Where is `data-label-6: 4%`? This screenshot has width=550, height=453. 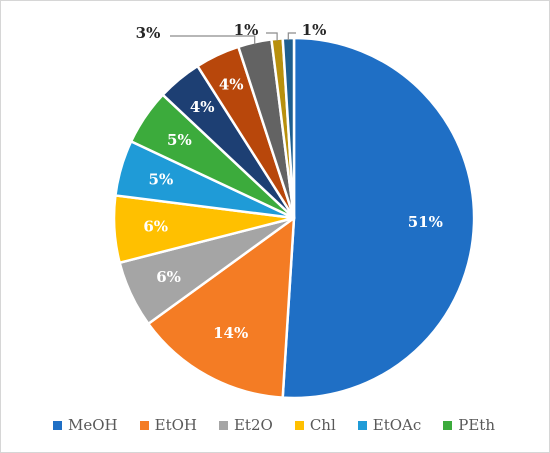
data-label-6: 4% is located at coordinates (202, 107).